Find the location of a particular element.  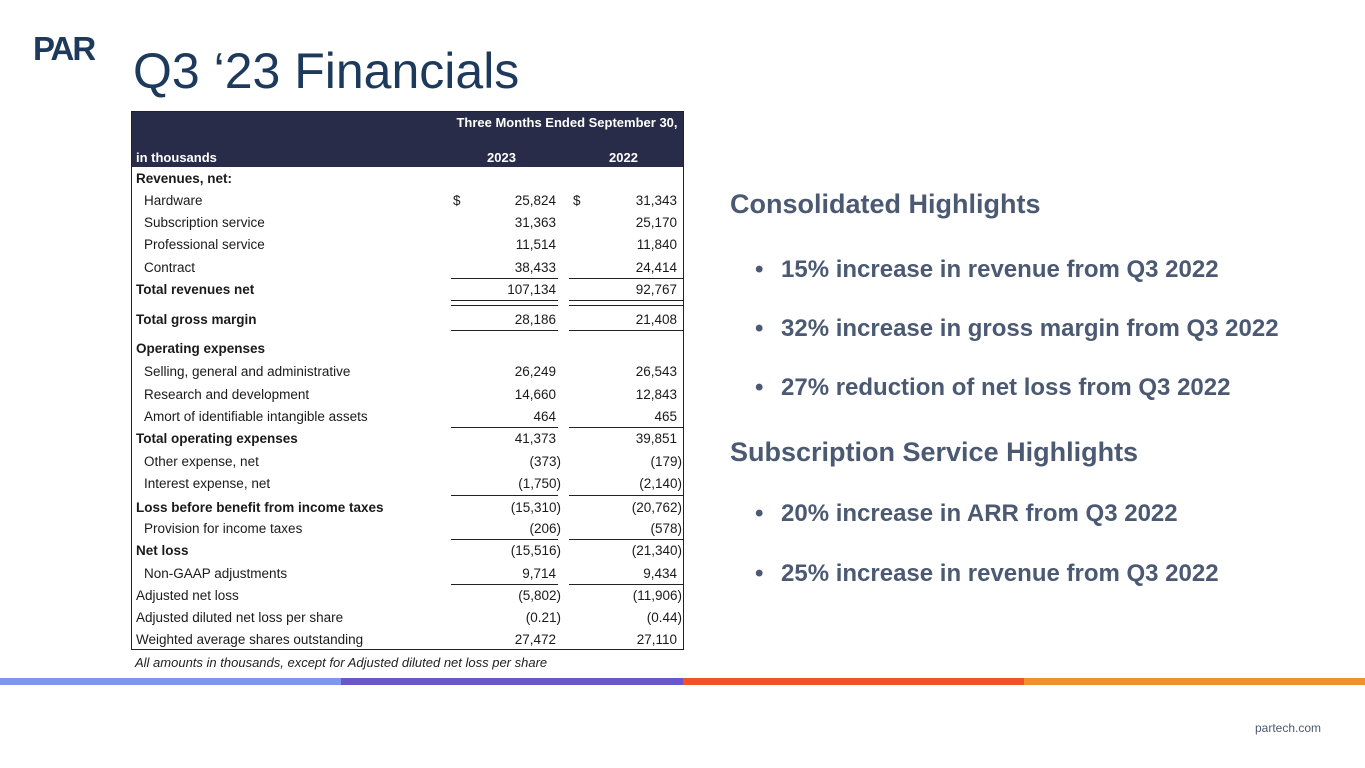

table-row: Interest expense, net (1,750) (2,140) is located at coordinates (407, 484).